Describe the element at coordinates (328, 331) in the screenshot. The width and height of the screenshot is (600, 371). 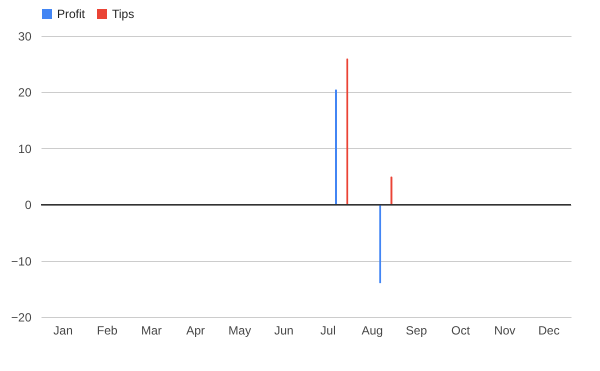
I see `x-tick-label: Jul` at that location.